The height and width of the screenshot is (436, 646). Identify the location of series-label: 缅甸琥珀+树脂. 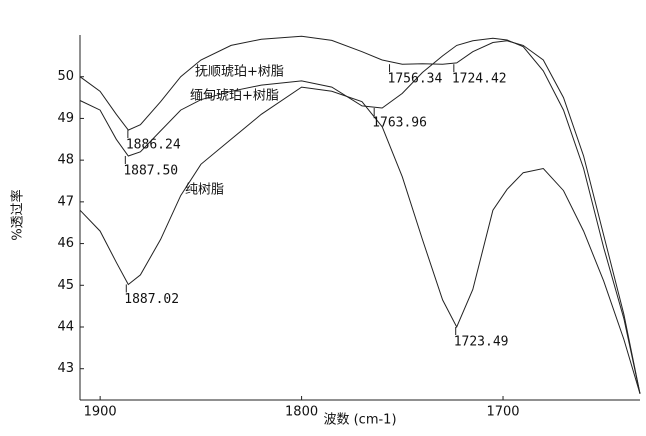
(234, 96).